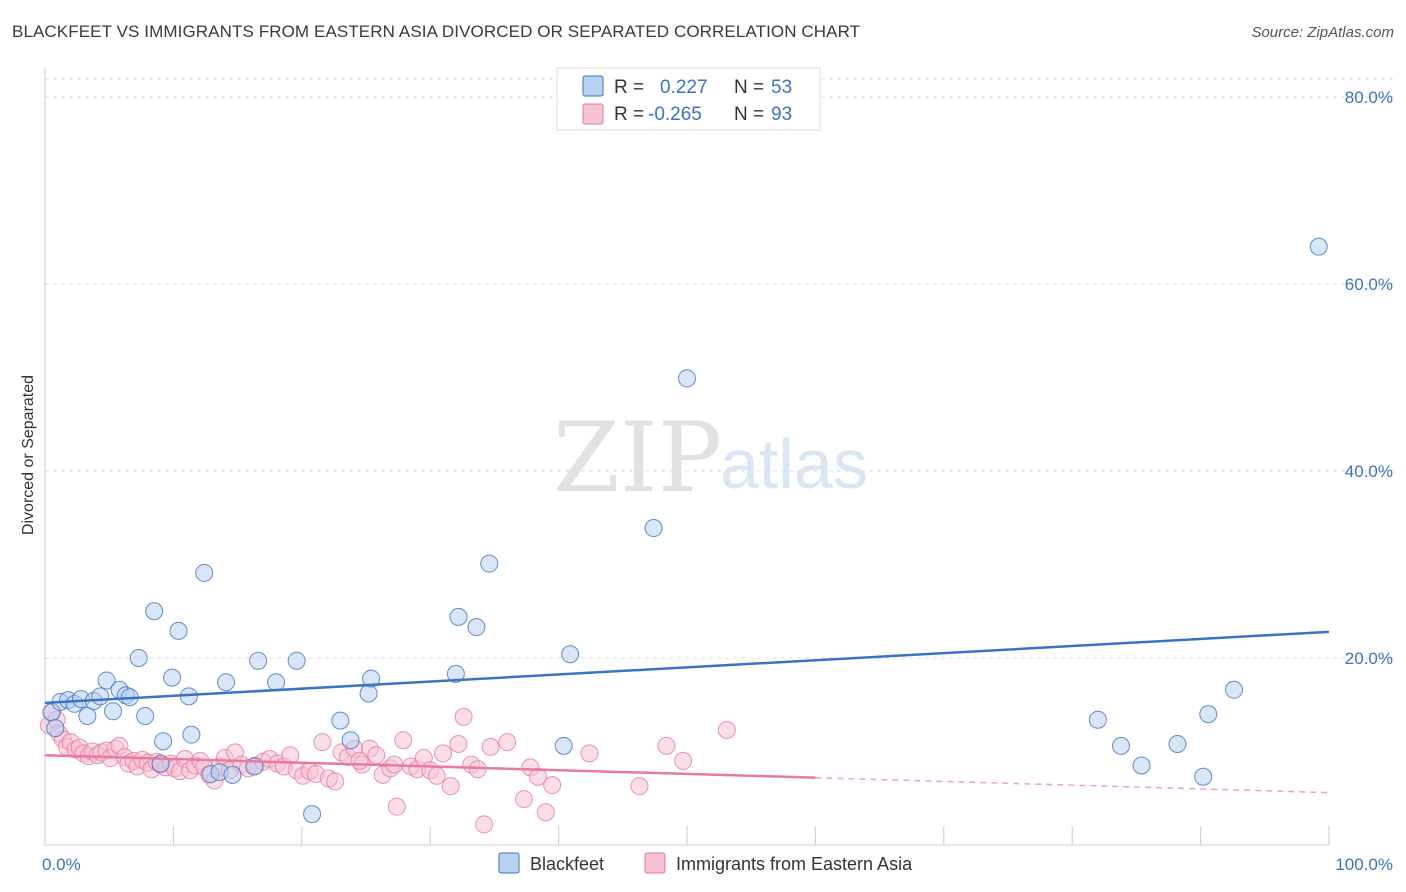 Image resolution: width=1406 pixels, height=892 pixels. I want to click on legend-r-value-1: 0.227, so click(684, 87).